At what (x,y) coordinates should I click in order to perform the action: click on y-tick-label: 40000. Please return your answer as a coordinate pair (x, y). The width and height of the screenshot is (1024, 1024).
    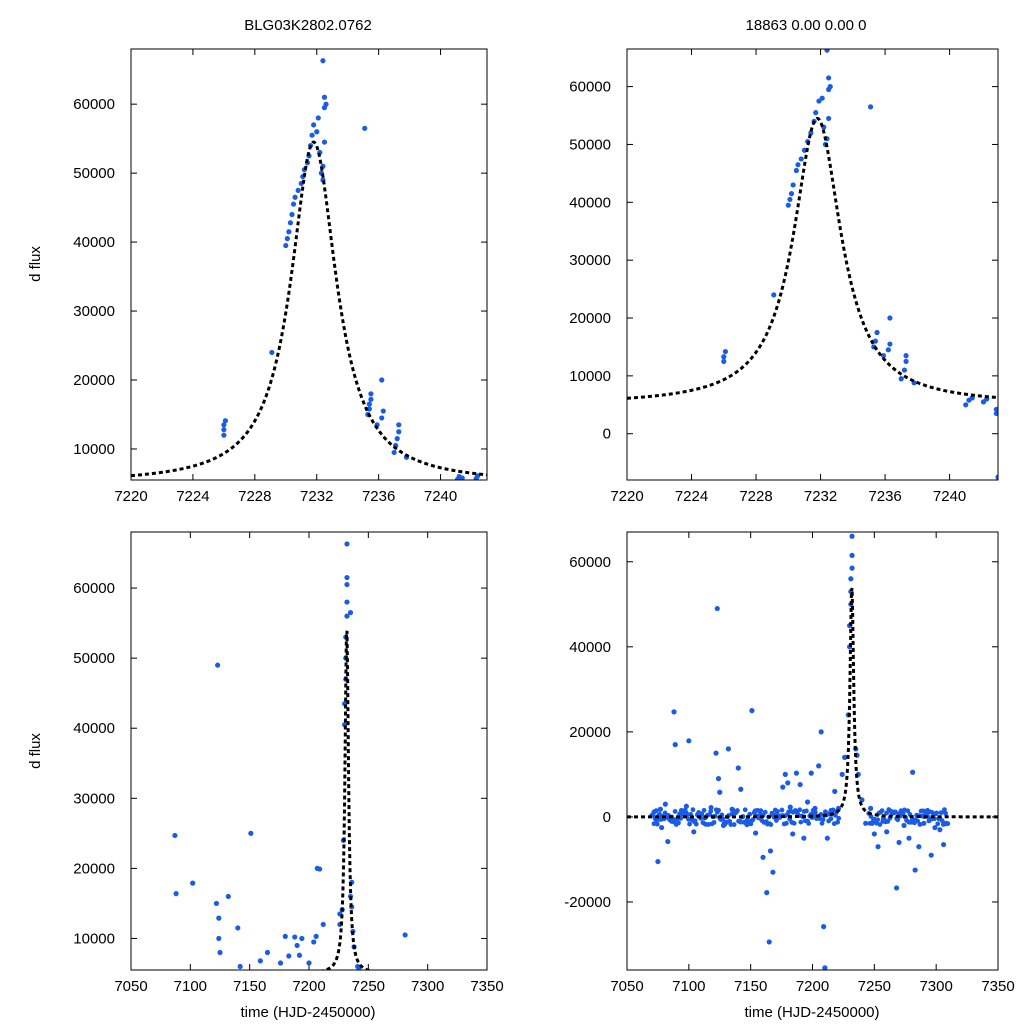
    Looking at the image, I should click on (94, 242).